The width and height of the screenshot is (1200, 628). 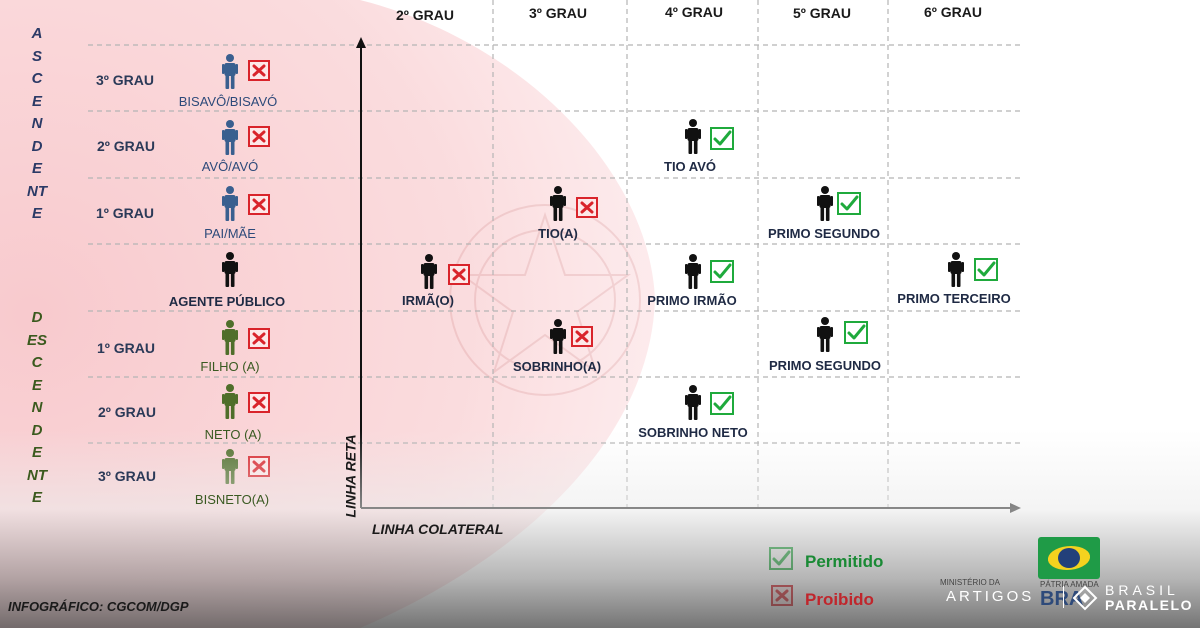 What do you see at coordinates (1149, 605) in the screenshot?
I see `brand-bottom: PARALELO` at bounding box center [1149, 605].